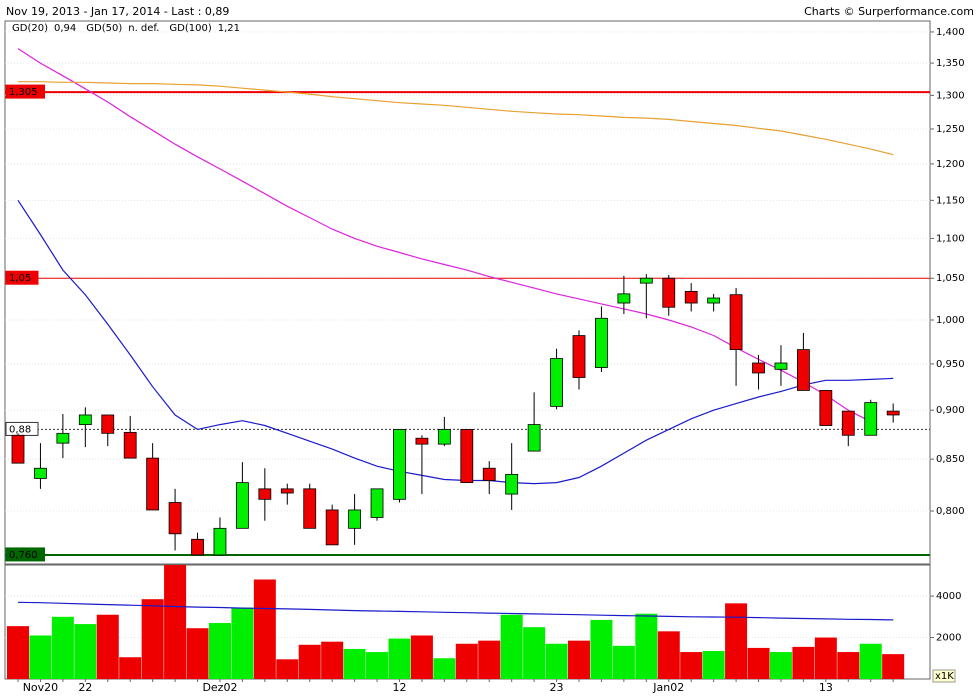 The height and width of the screenshot is (700, 980). What do you see at coordinates (40, 687) in the screenshot?
I see `x-tick-label: Nov20` at bounding box center [40, 687].